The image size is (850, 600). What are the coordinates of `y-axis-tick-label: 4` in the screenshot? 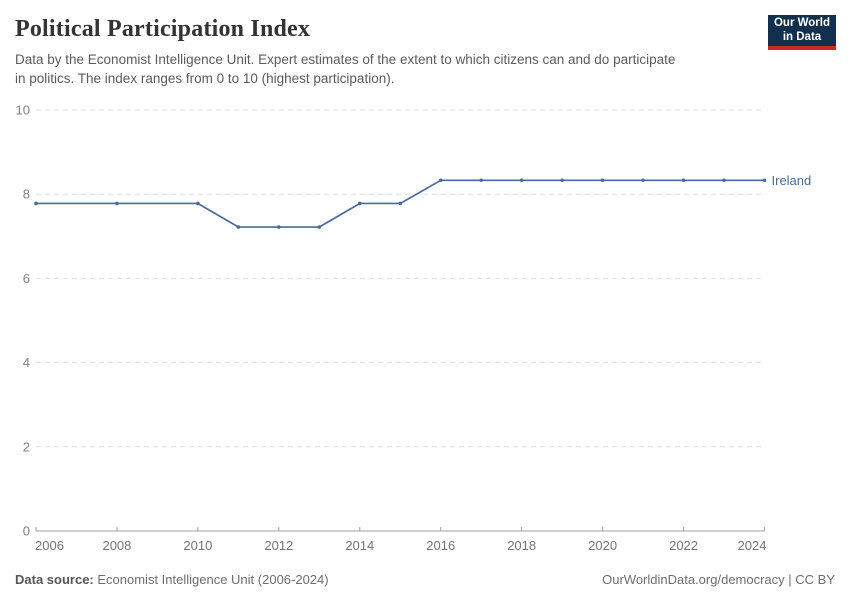 It's located at (26, 362).